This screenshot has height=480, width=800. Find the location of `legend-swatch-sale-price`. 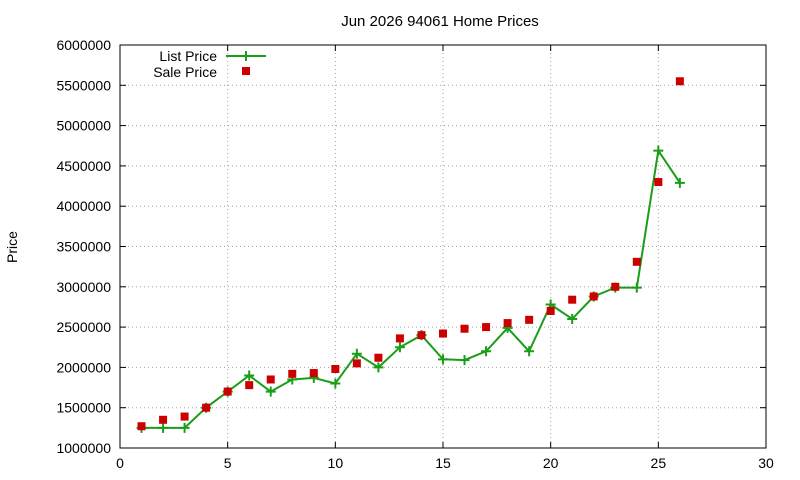

legend-swatch-sale-price is located at coordinates (246, 71).